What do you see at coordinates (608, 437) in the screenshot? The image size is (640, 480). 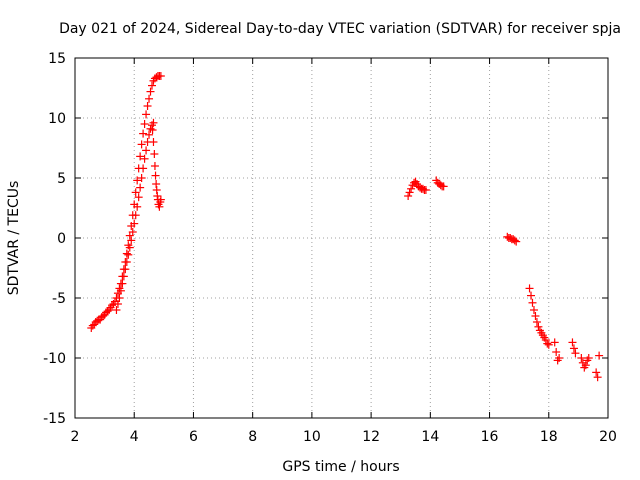 I see `x-tick-label: 20` at bounding box center [608, 437].